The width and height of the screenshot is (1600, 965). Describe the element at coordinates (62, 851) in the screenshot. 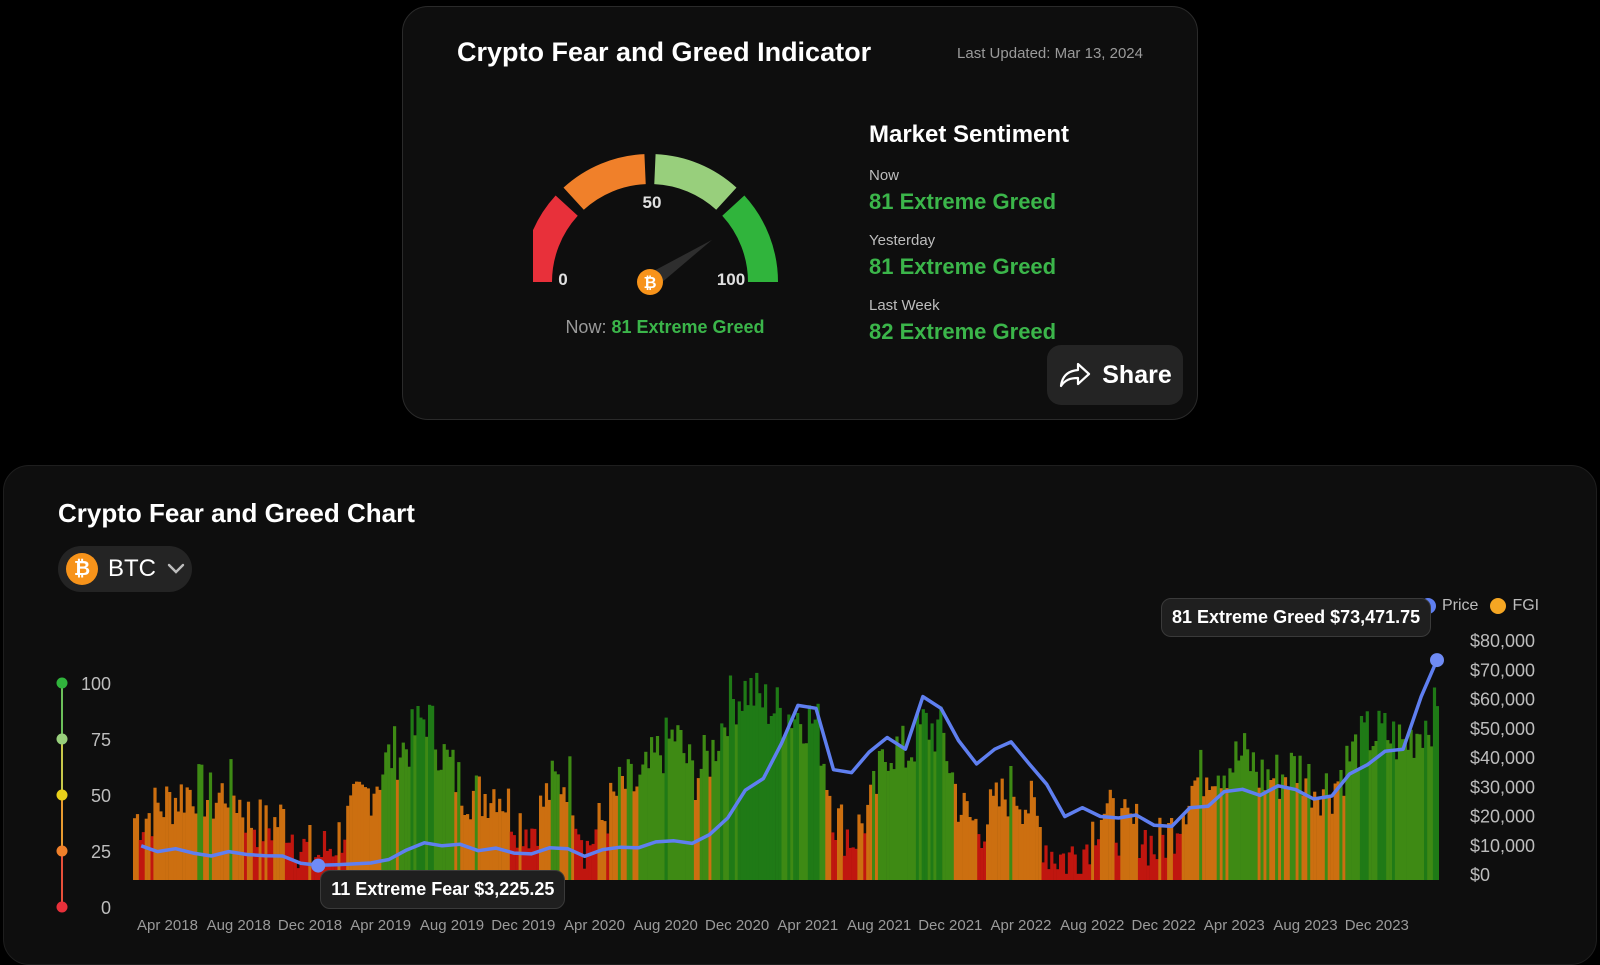

I see `fgi-axis-dot` at that location.